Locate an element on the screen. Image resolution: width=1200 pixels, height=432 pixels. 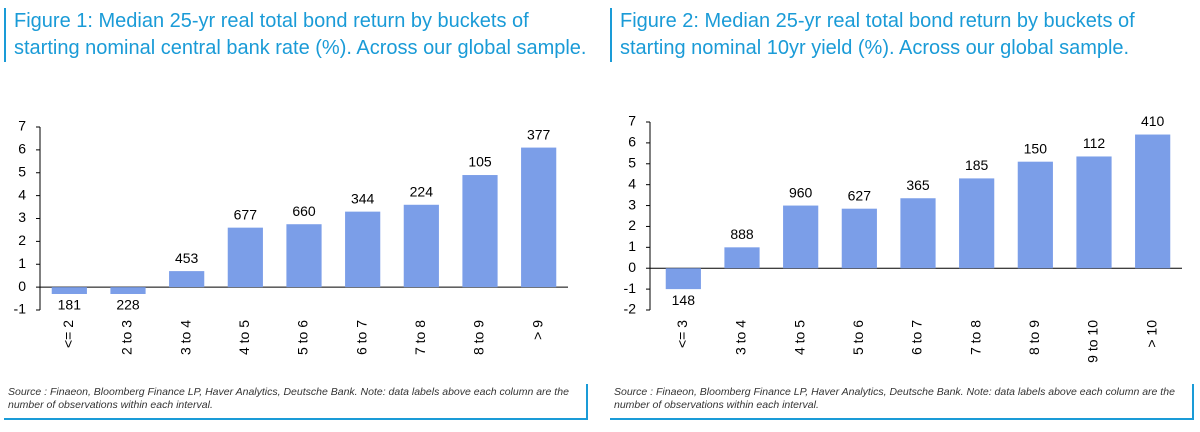
data-label: 150 is located at coordinates (1036, 148).